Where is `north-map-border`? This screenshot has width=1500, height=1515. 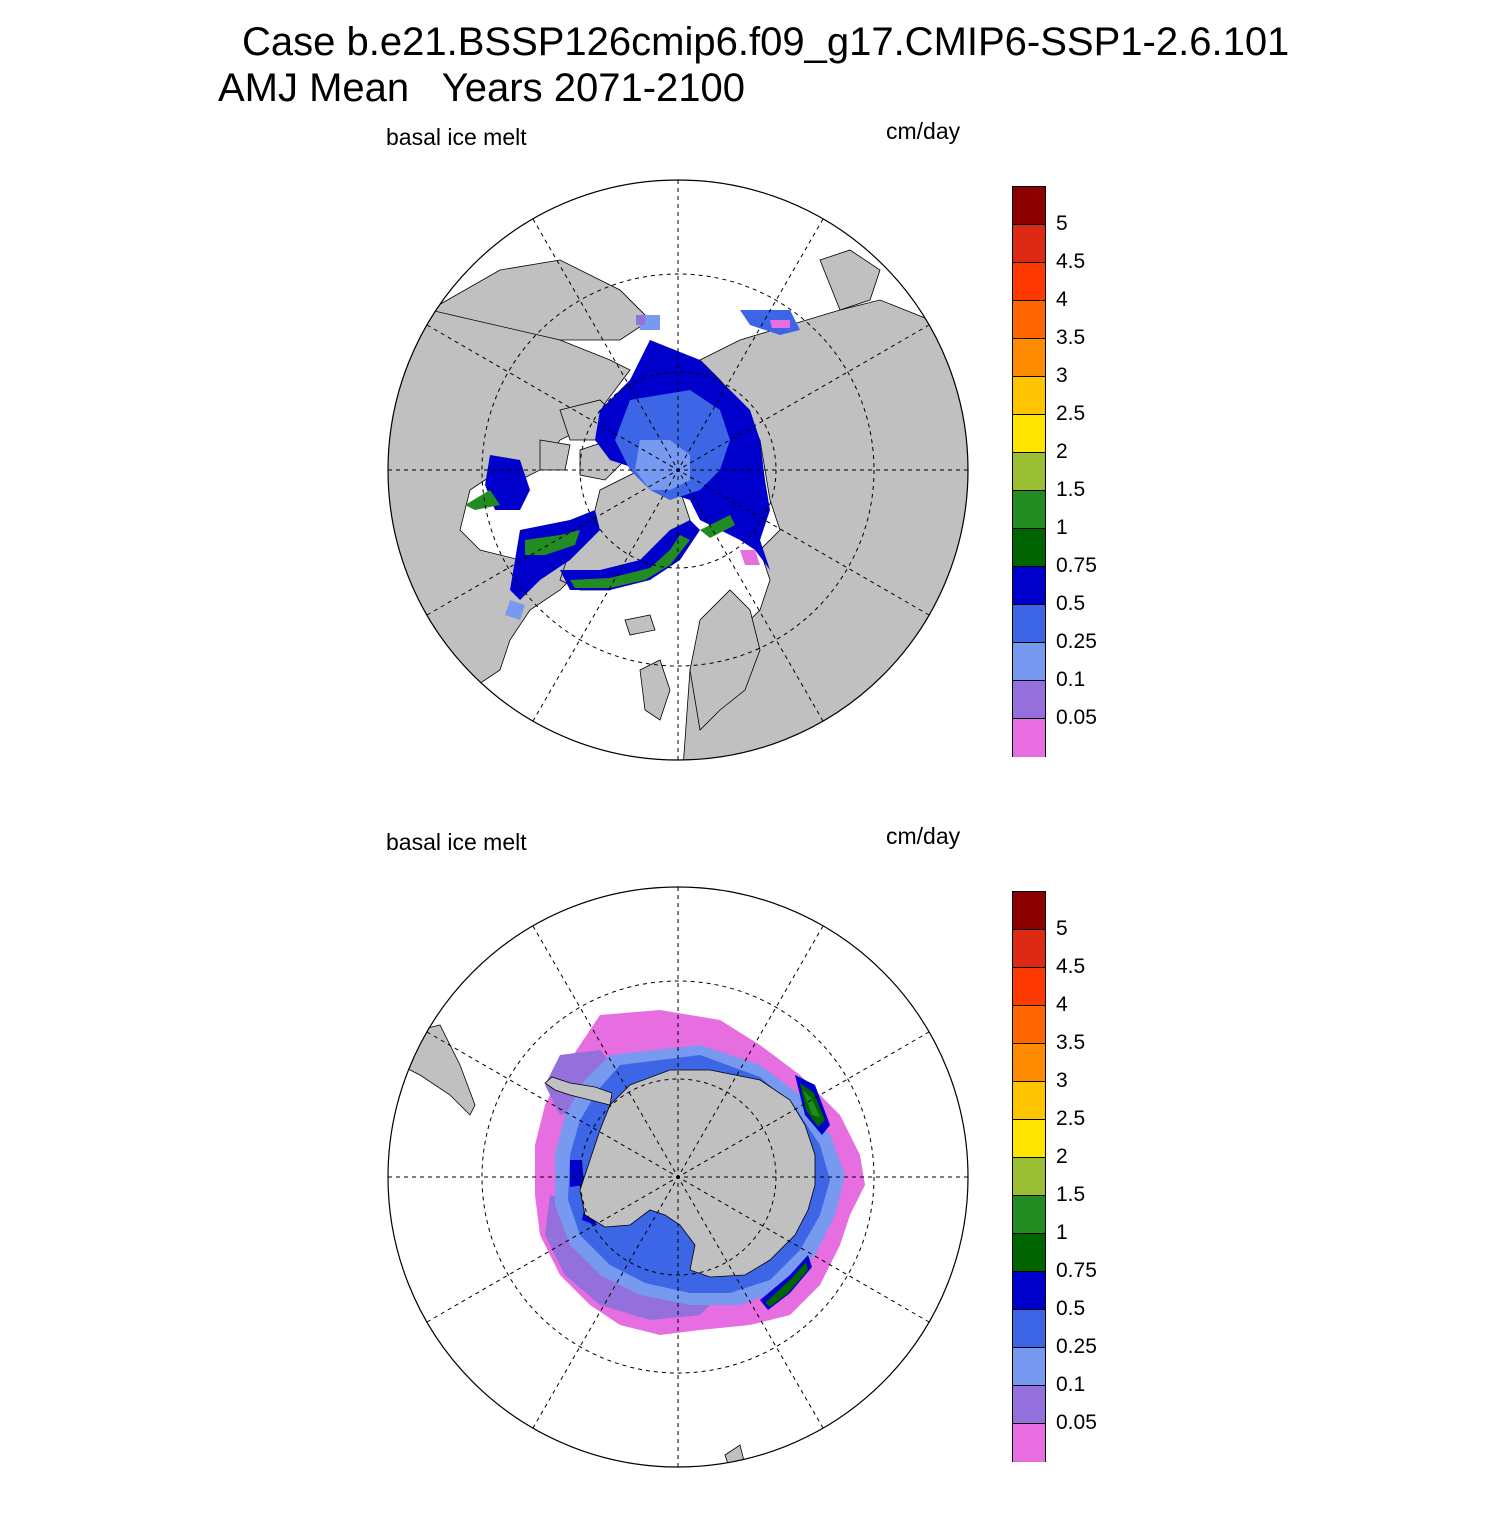 north-map-border is located at coordinates (678, 470).